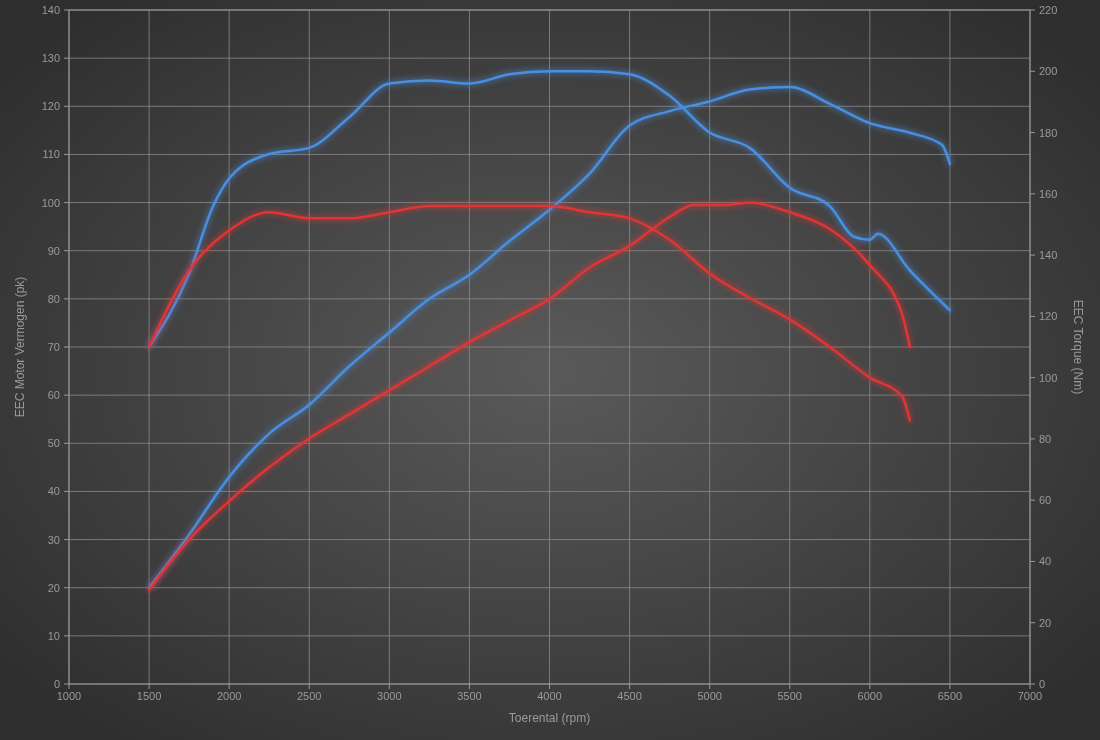 This screenshot has width=1100, height=740. I want to click on y2-tick-label: 40, so click(1045, 561).